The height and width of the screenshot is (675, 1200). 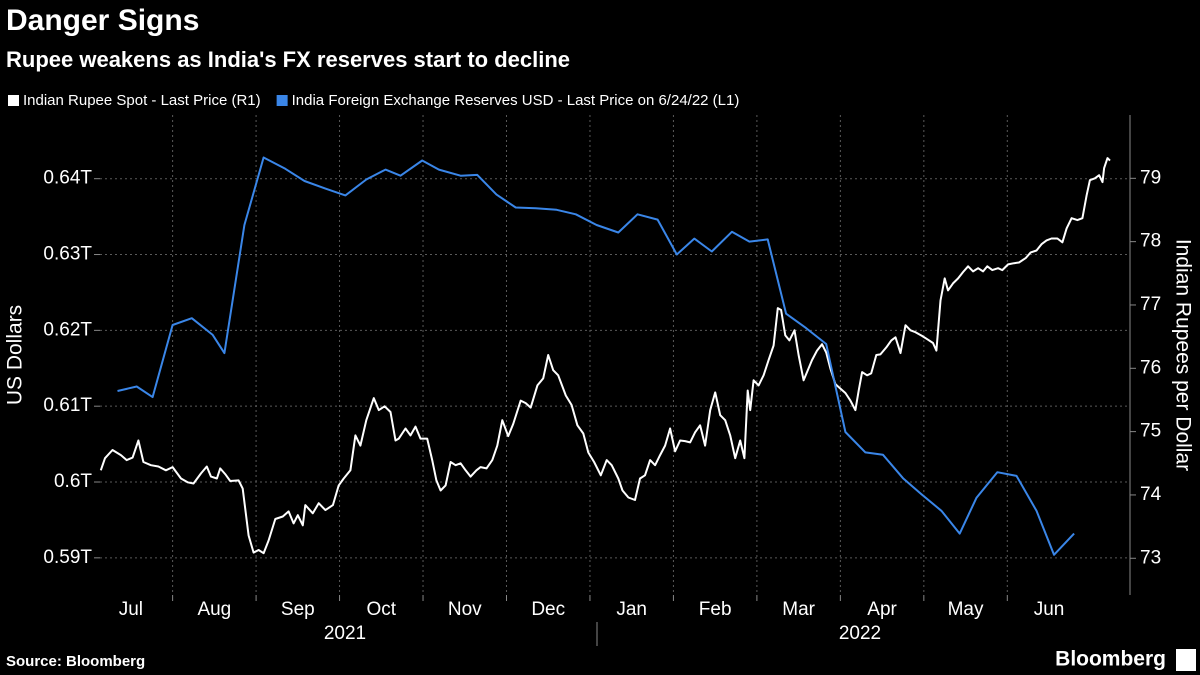 I want to click on y2-tick-label: 73, so click(x=1150, y=557).